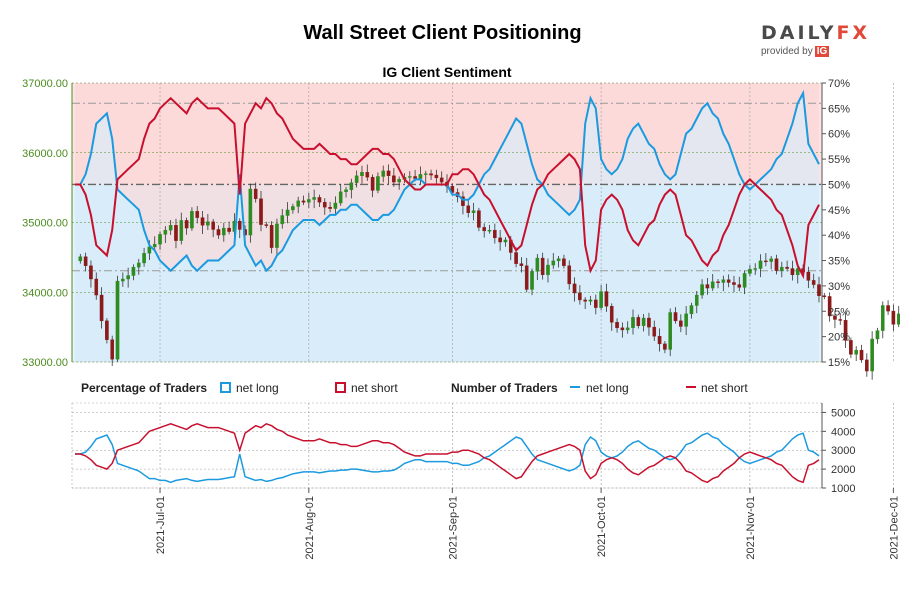 The image size is (900, 600). What do you see at coordinates (843, 413) in the screenshot?
I see `count-tick-label: 5000` at bounding box center [843, 413].